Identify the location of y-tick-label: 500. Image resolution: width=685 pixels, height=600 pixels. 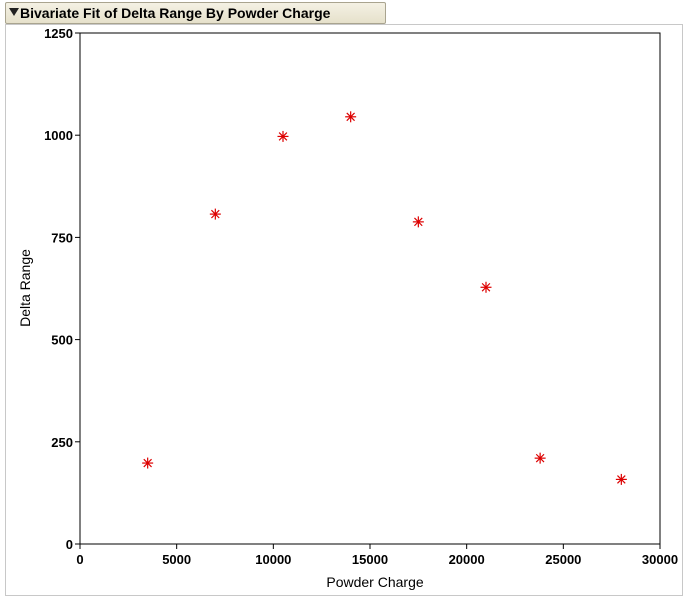
(62, 340).